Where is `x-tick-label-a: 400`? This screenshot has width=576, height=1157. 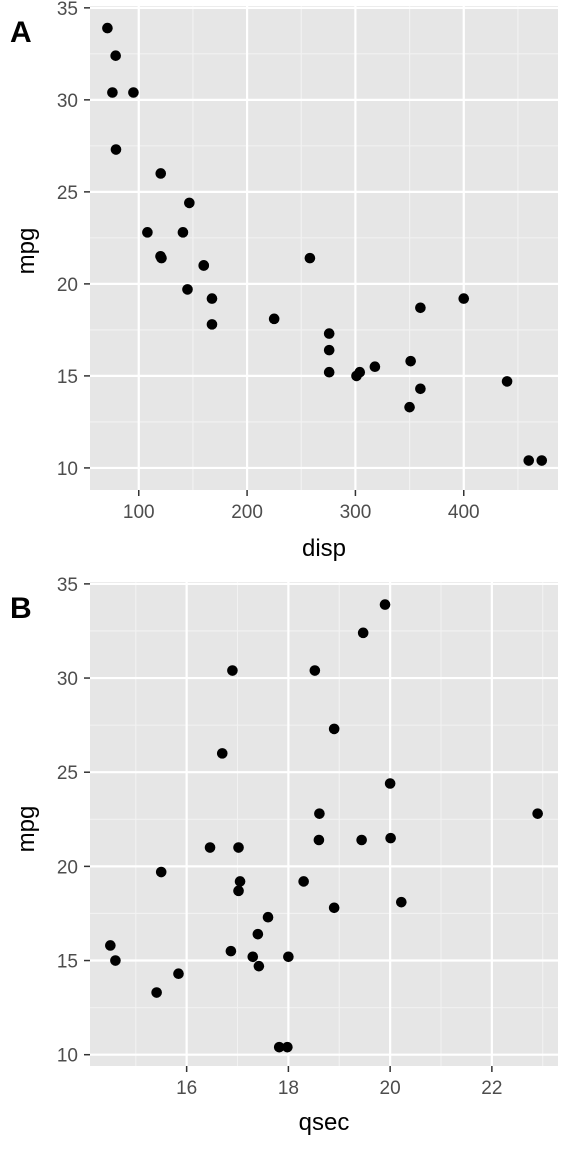 x-tick-label-a: 400 is located at coordinates (464, 512).